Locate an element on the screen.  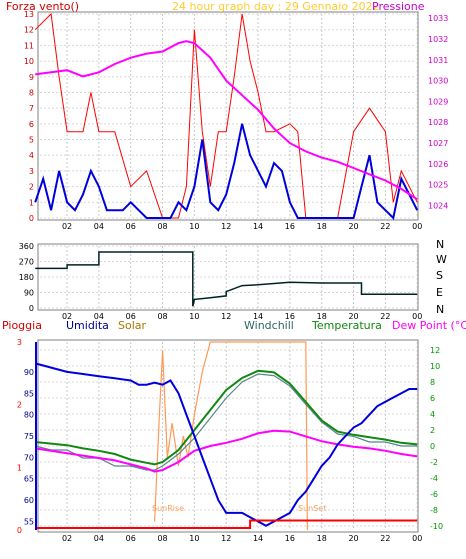
middle-xtick-label: 02 is located at coordinates (67, 316).